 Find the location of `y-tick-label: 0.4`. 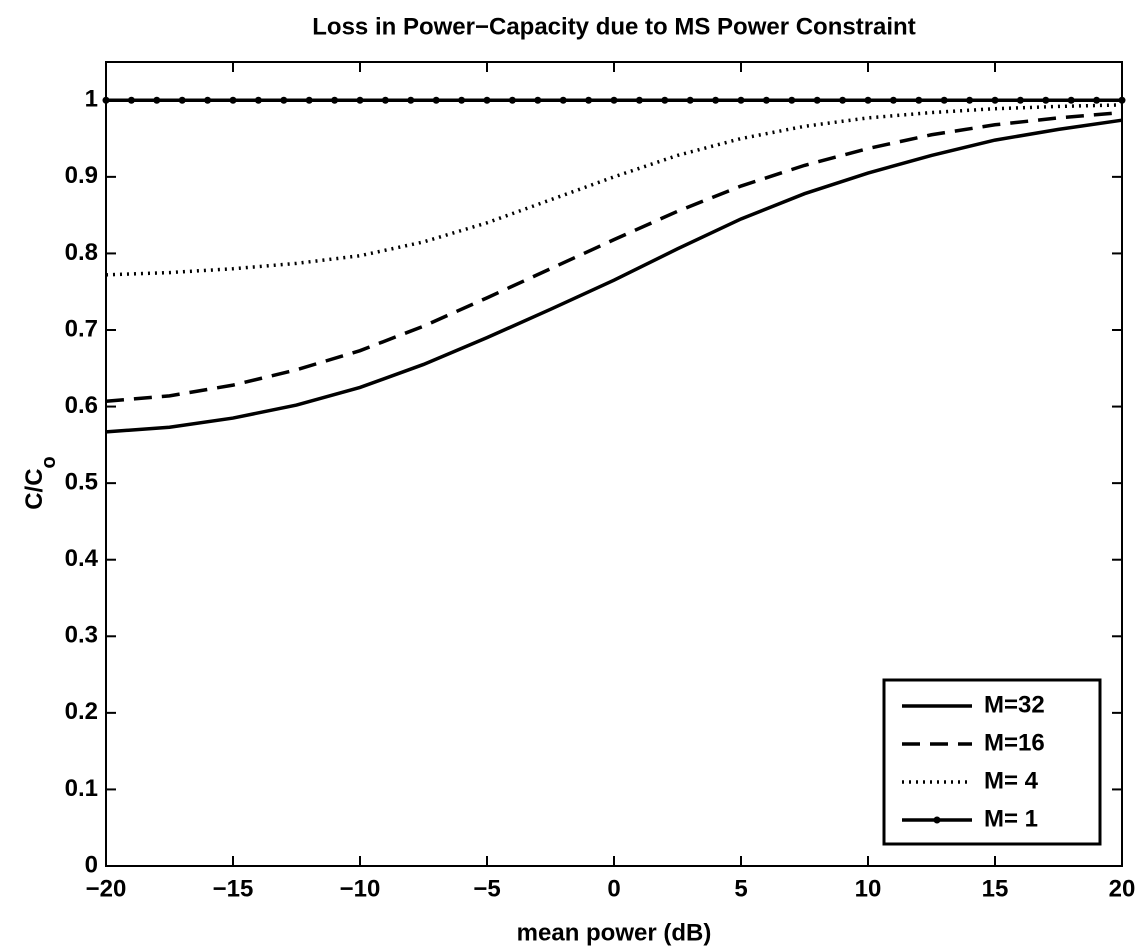

y-tick-label: 0.4 is located at coordinates (82, 558).